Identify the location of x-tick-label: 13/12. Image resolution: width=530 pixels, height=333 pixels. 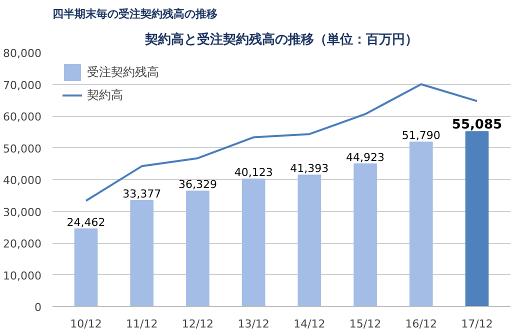
(254, 324).